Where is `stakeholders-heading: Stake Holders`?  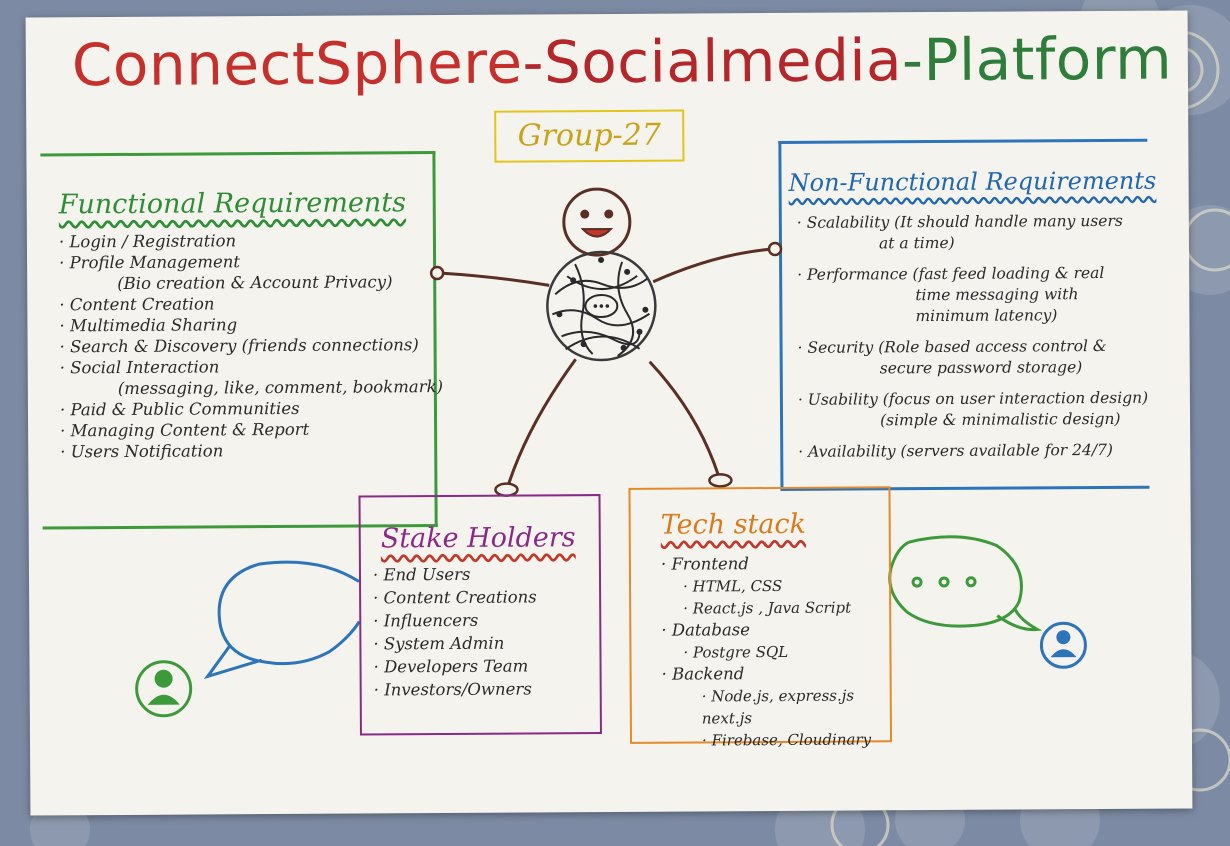
stakeholders-heading: Stake Holders is located at coordinates (478, 538).